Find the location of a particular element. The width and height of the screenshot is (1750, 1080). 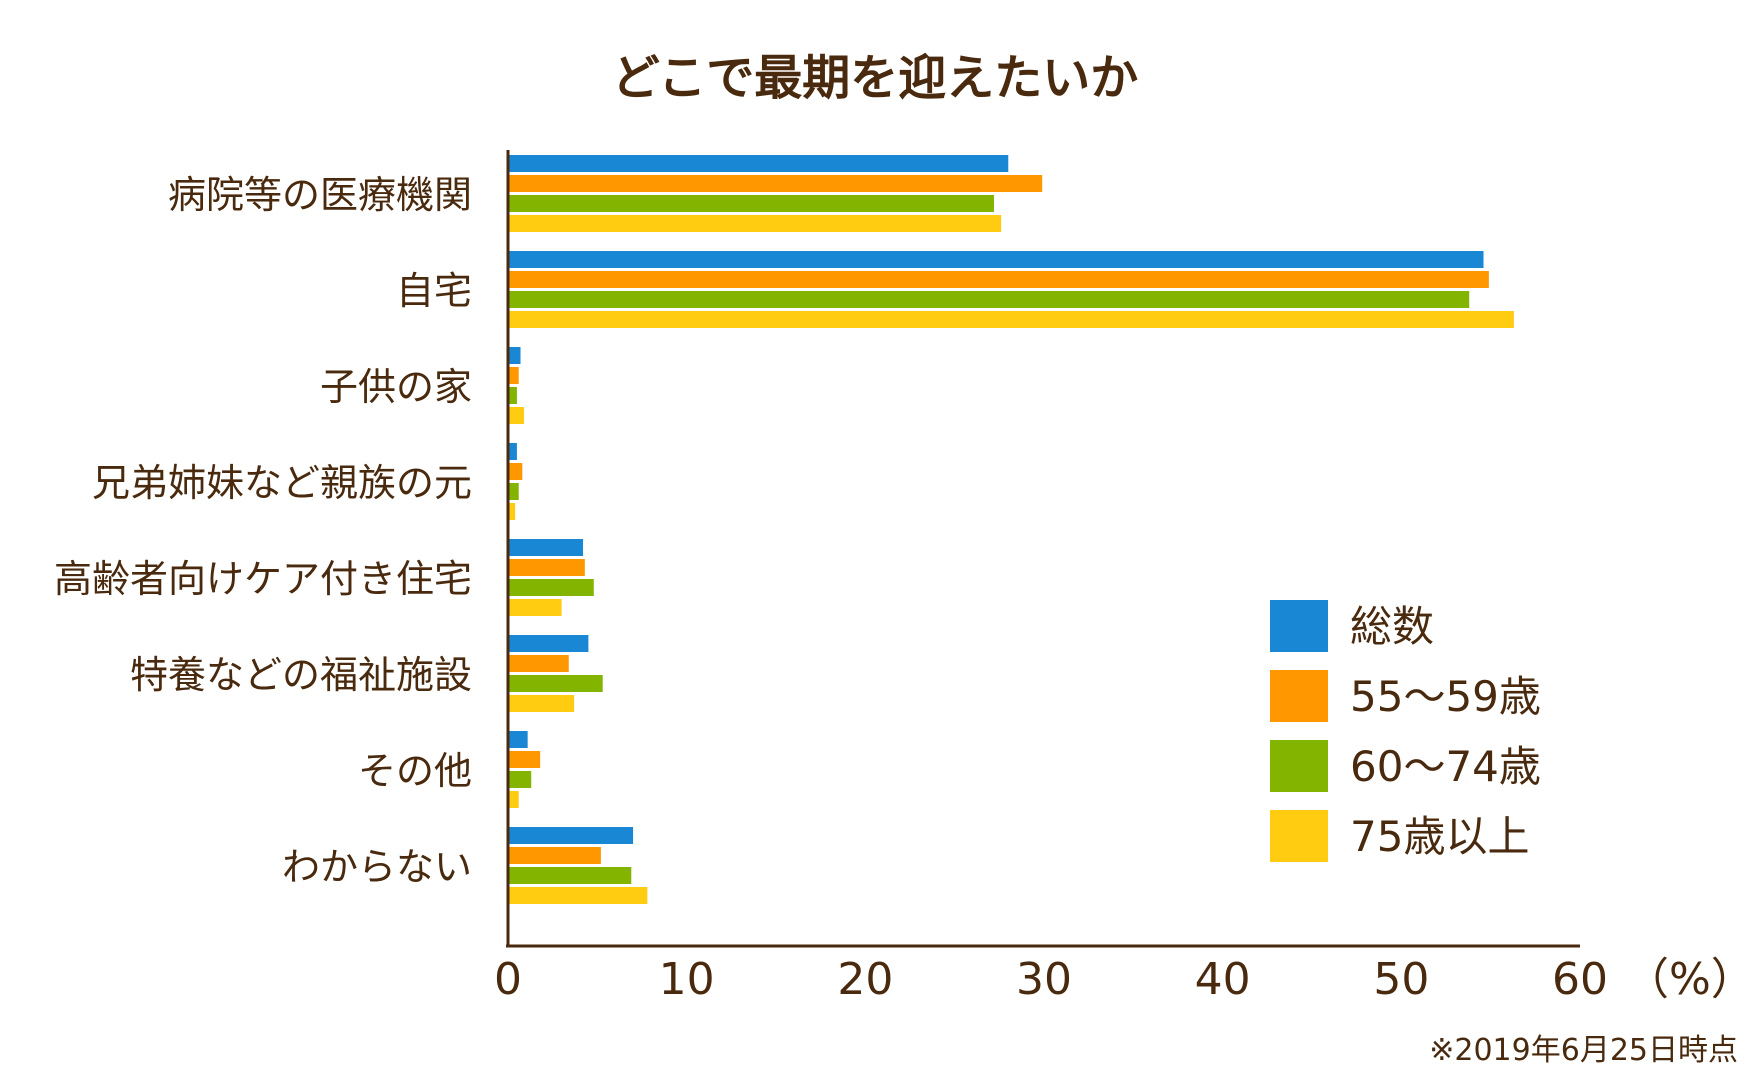

x-tick-labels: 0 10 20 30 40 50 60 is located at coordinates (1051, 979).